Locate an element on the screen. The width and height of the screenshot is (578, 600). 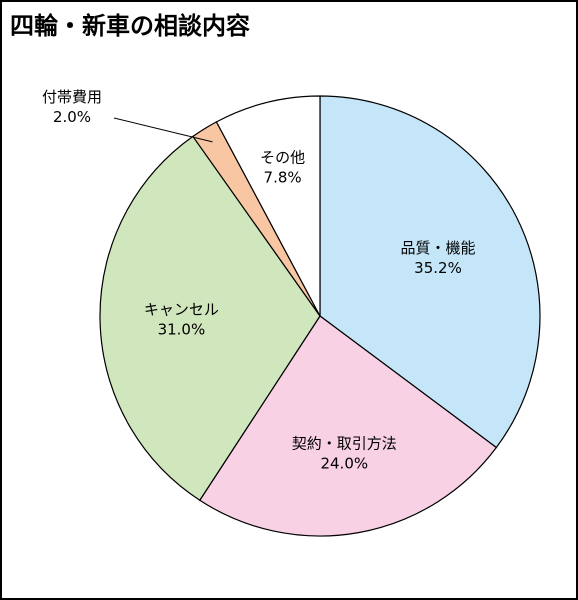
slice-value-label: 24.0% is located at coordinates (344, 464).